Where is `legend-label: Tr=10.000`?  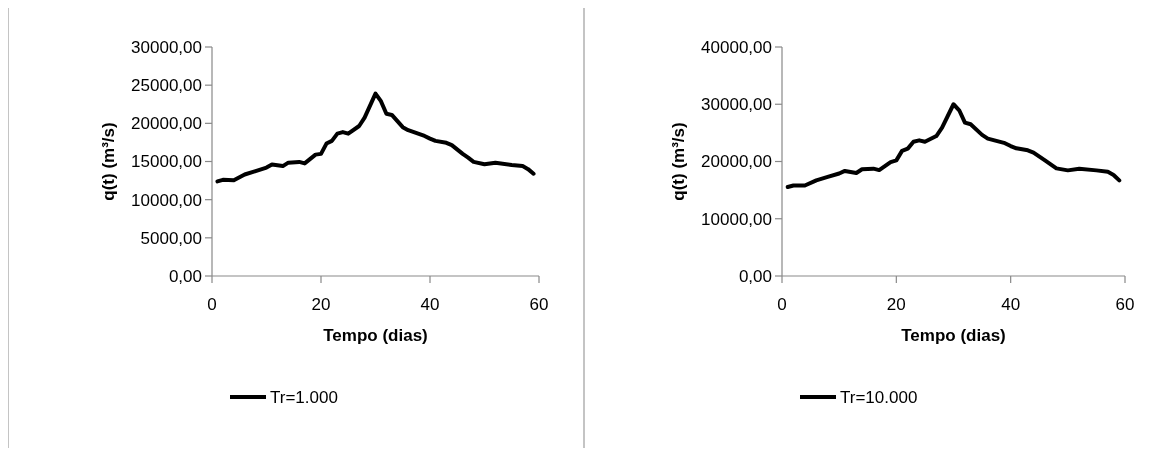 legend-label: Tr=10.000 is located at coordinates (879, 397).